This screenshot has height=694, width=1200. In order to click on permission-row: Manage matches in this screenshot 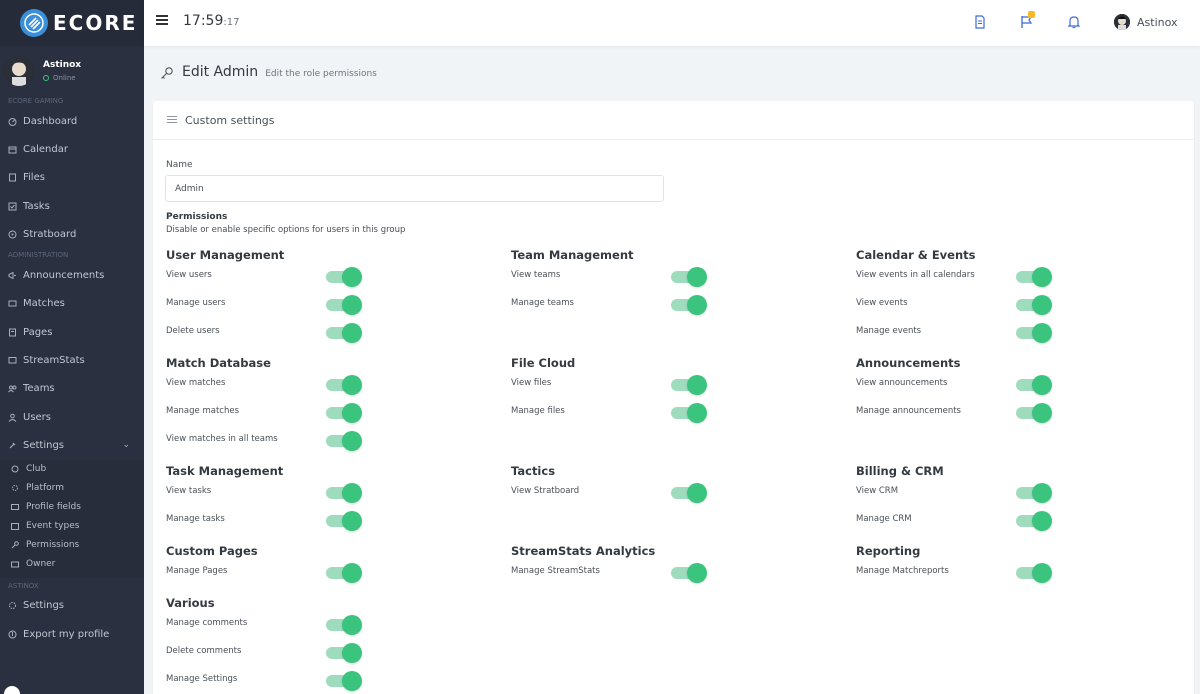, I will do `click(316, 417)`.